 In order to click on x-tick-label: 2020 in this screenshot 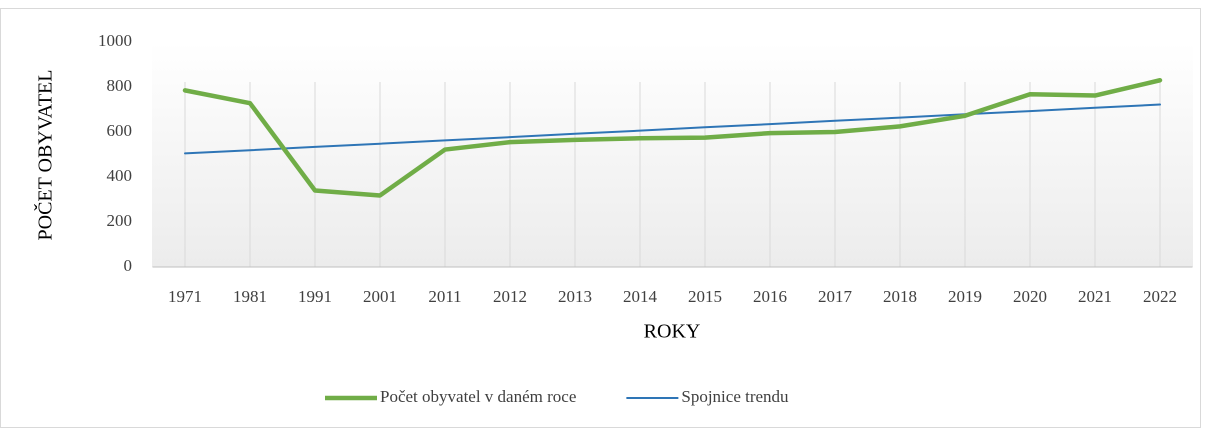, I will do `click(1030, 296)`.